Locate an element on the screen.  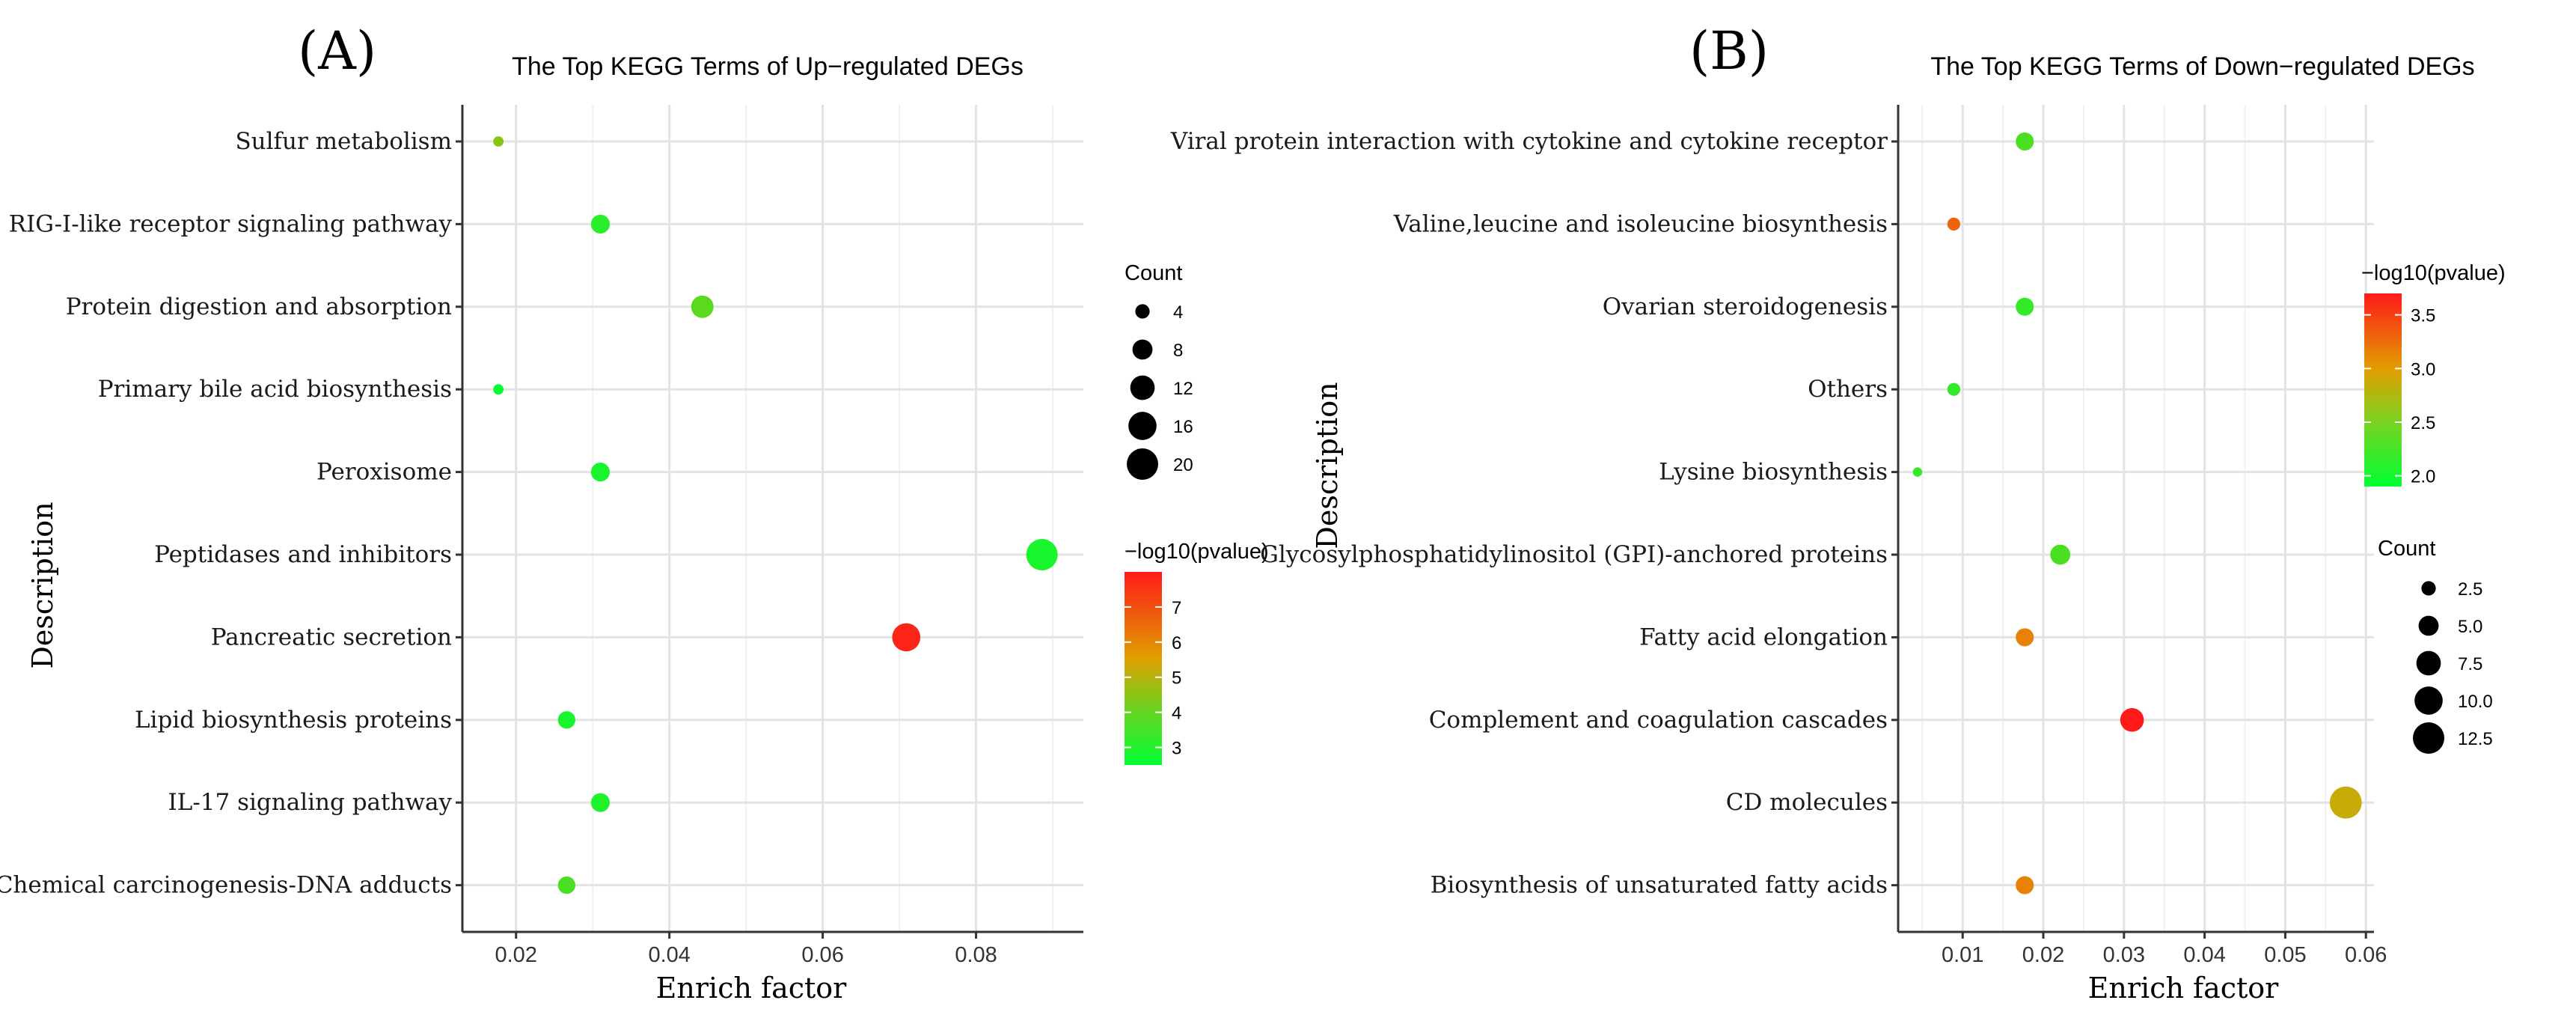
panel-a-colorbar is located at coordinates (1143, 669).